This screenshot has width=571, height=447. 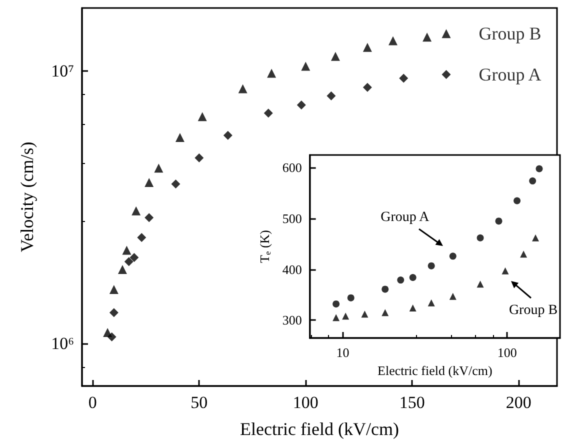 I want to click on y-tick-label: 400, so click(x=292, y=269).